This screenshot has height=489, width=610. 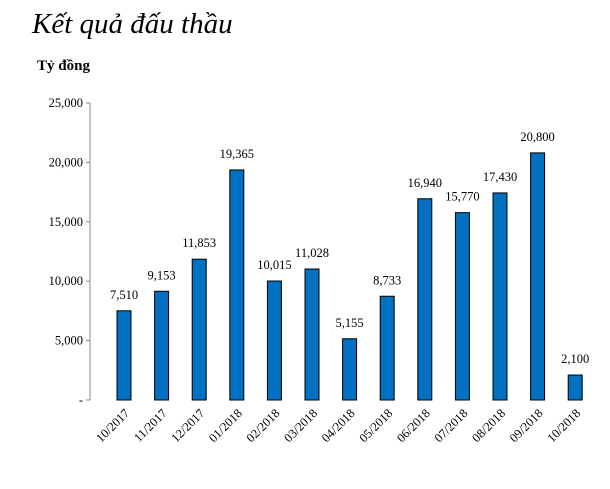 I want to click on x-tick-label: 03/2018, so click(x=300, y=425).